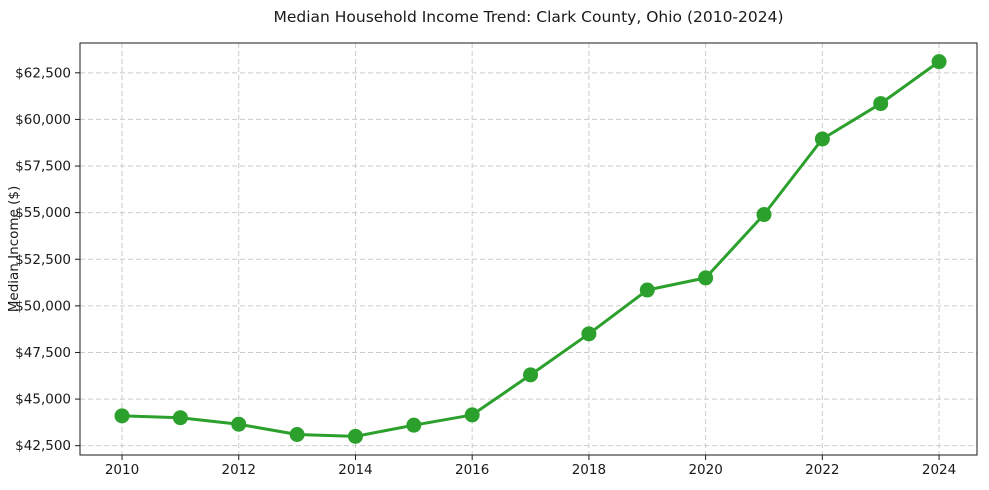  What do you see at coordinates (939, 470) in the screenshot?
I see `x-tick-label: 2024` at bounding box center [939, 470].